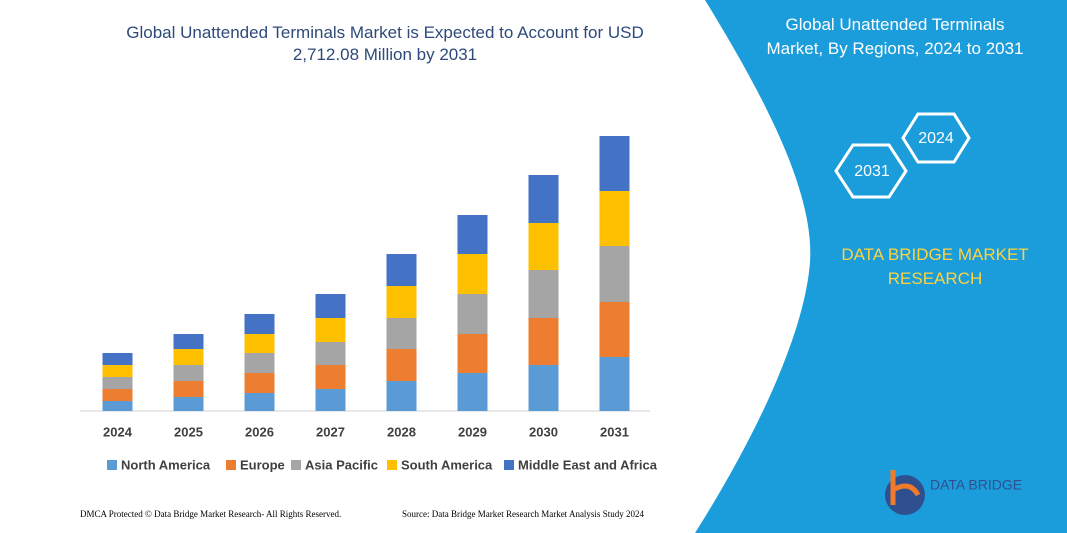  I want to click on x-tick-label: 2026, so click(259, 431).